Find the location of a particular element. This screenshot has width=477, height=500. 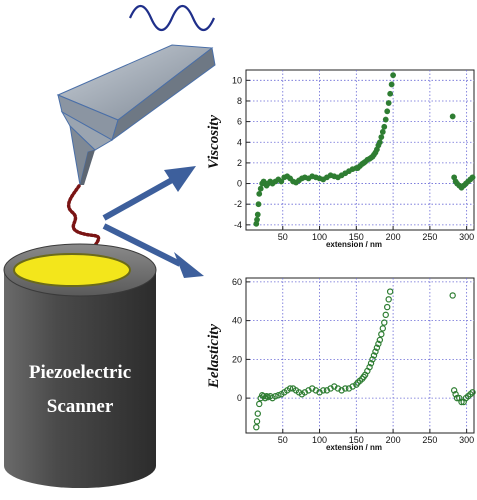

viscosity-x-tick-label: 300 is located at coordinates (466, 237).